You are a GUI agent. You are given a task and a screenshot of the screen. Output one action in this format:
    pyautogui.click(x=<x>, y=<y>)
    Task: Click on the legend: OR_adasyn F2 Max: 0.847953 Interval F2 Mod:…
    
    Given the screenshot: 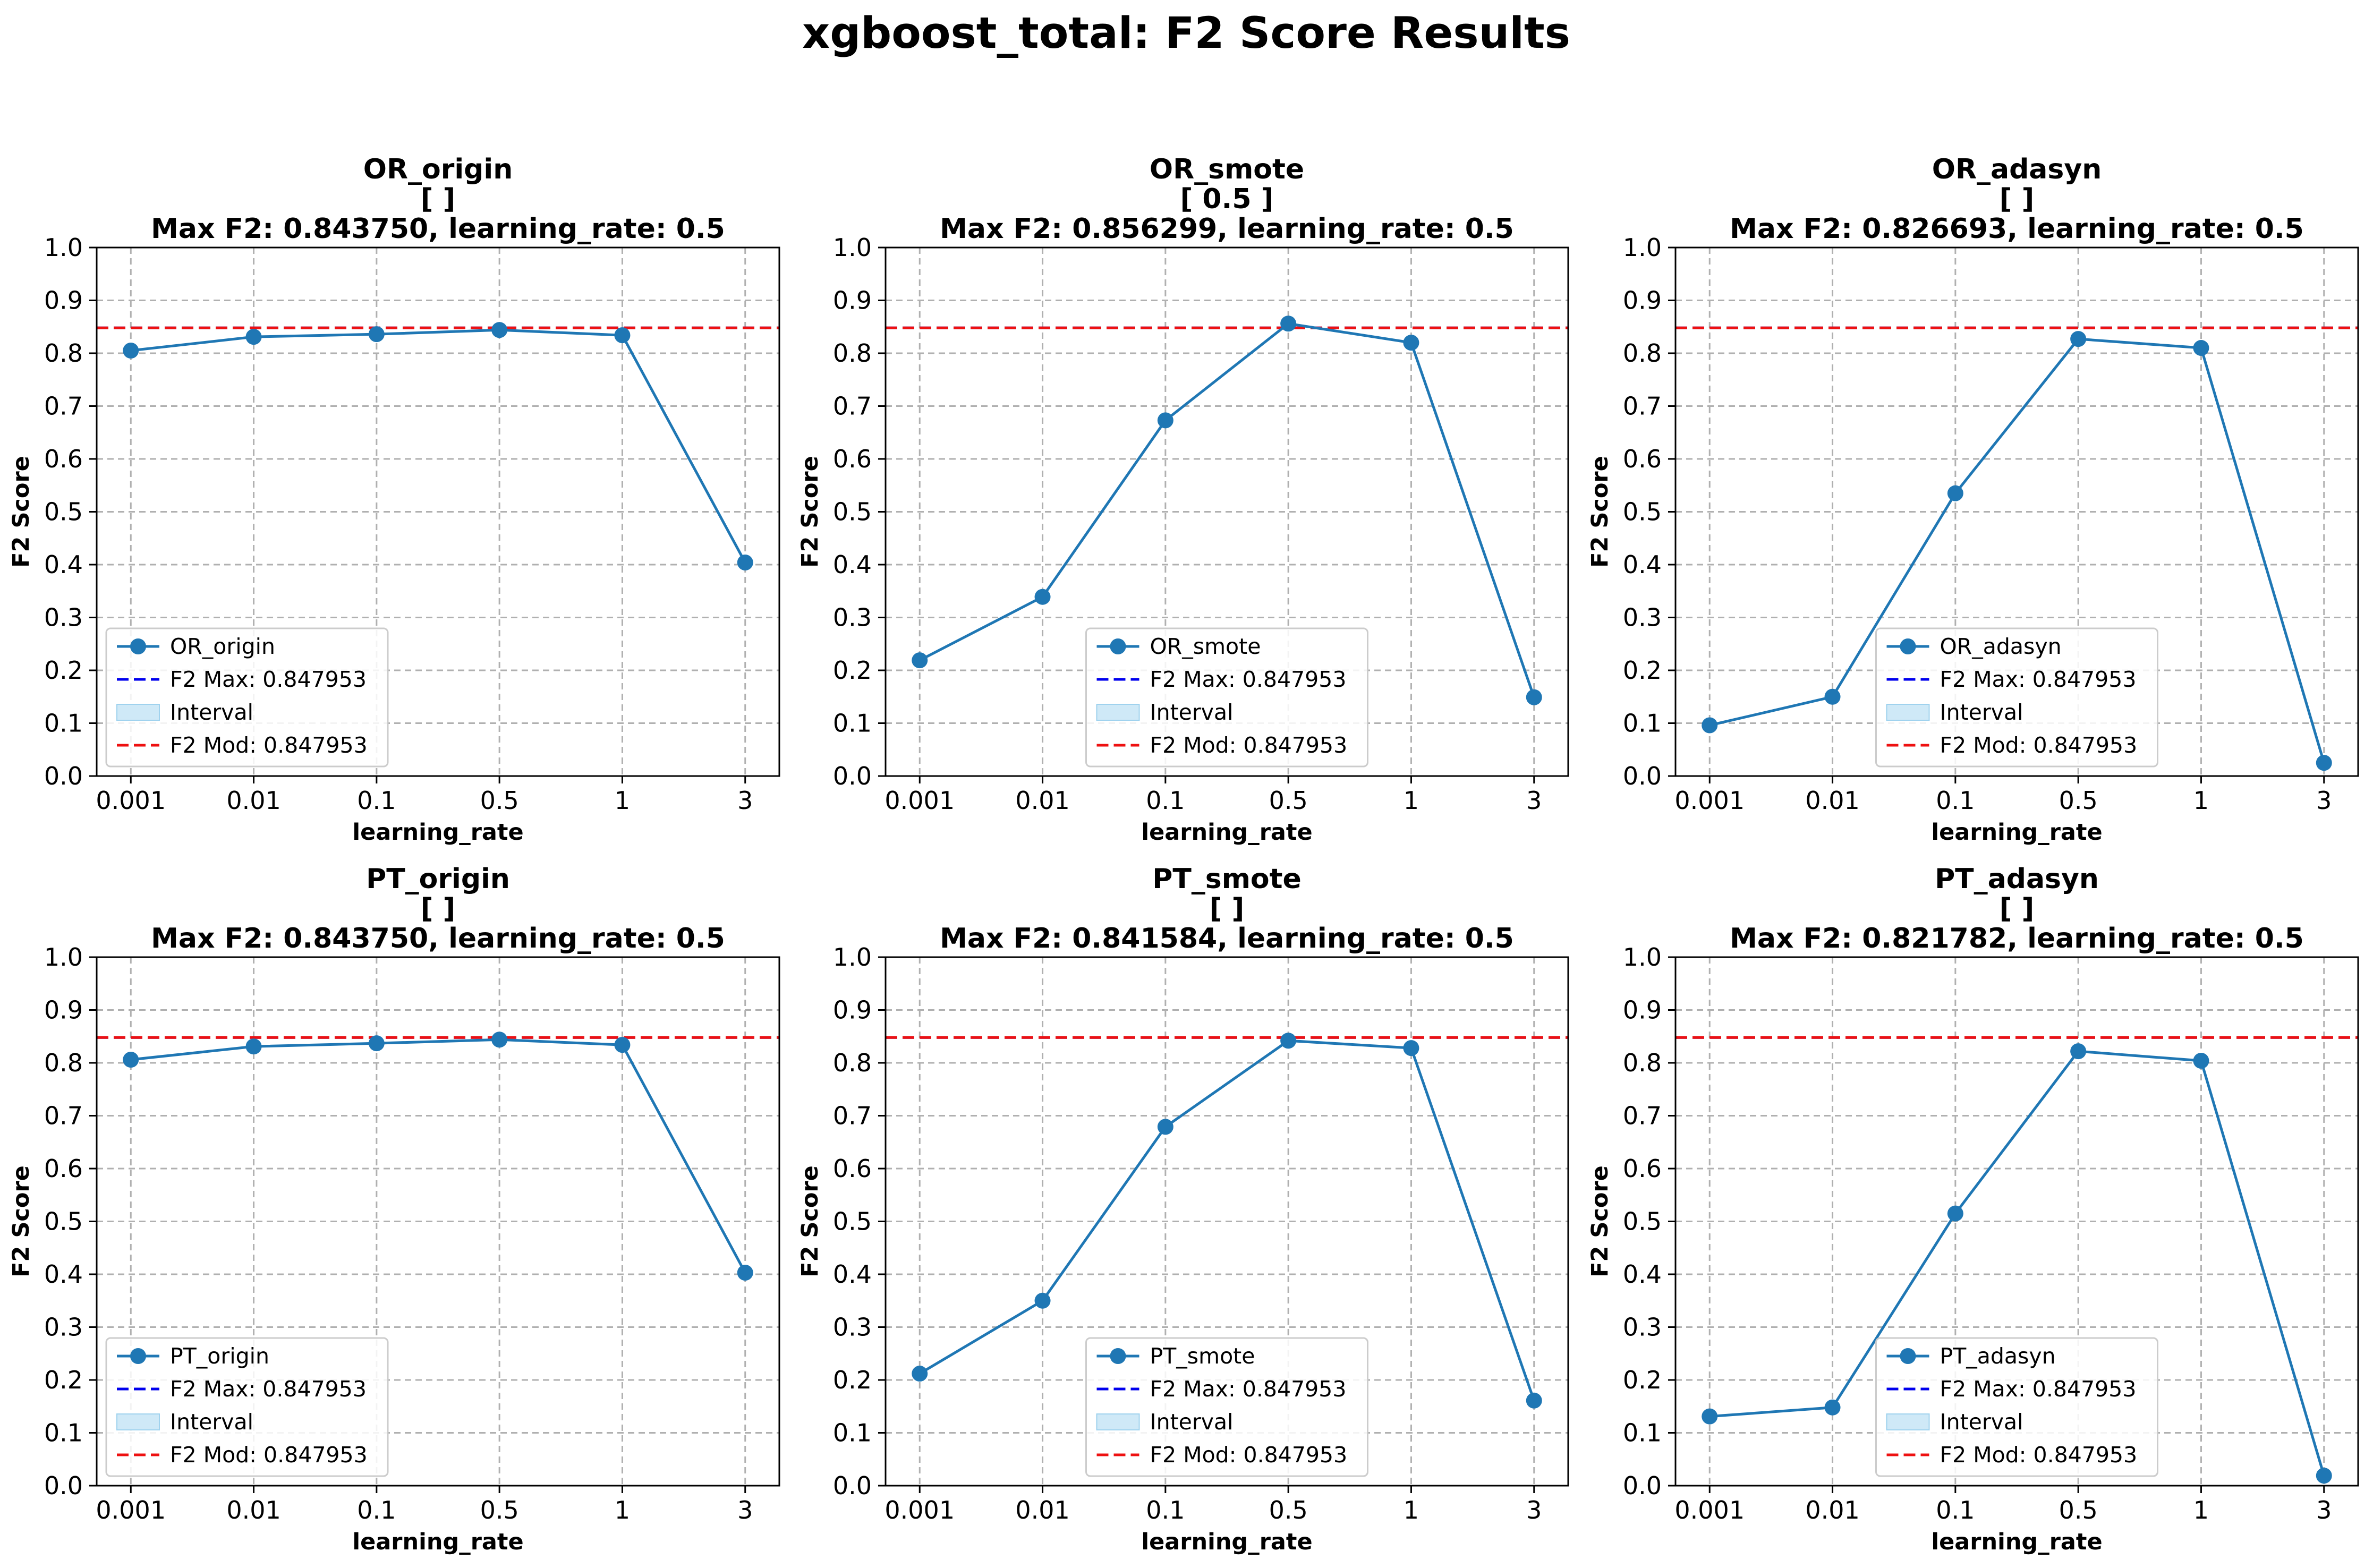 What is the action you would take?
    pyautogui.click(x=2016, y=697)
    